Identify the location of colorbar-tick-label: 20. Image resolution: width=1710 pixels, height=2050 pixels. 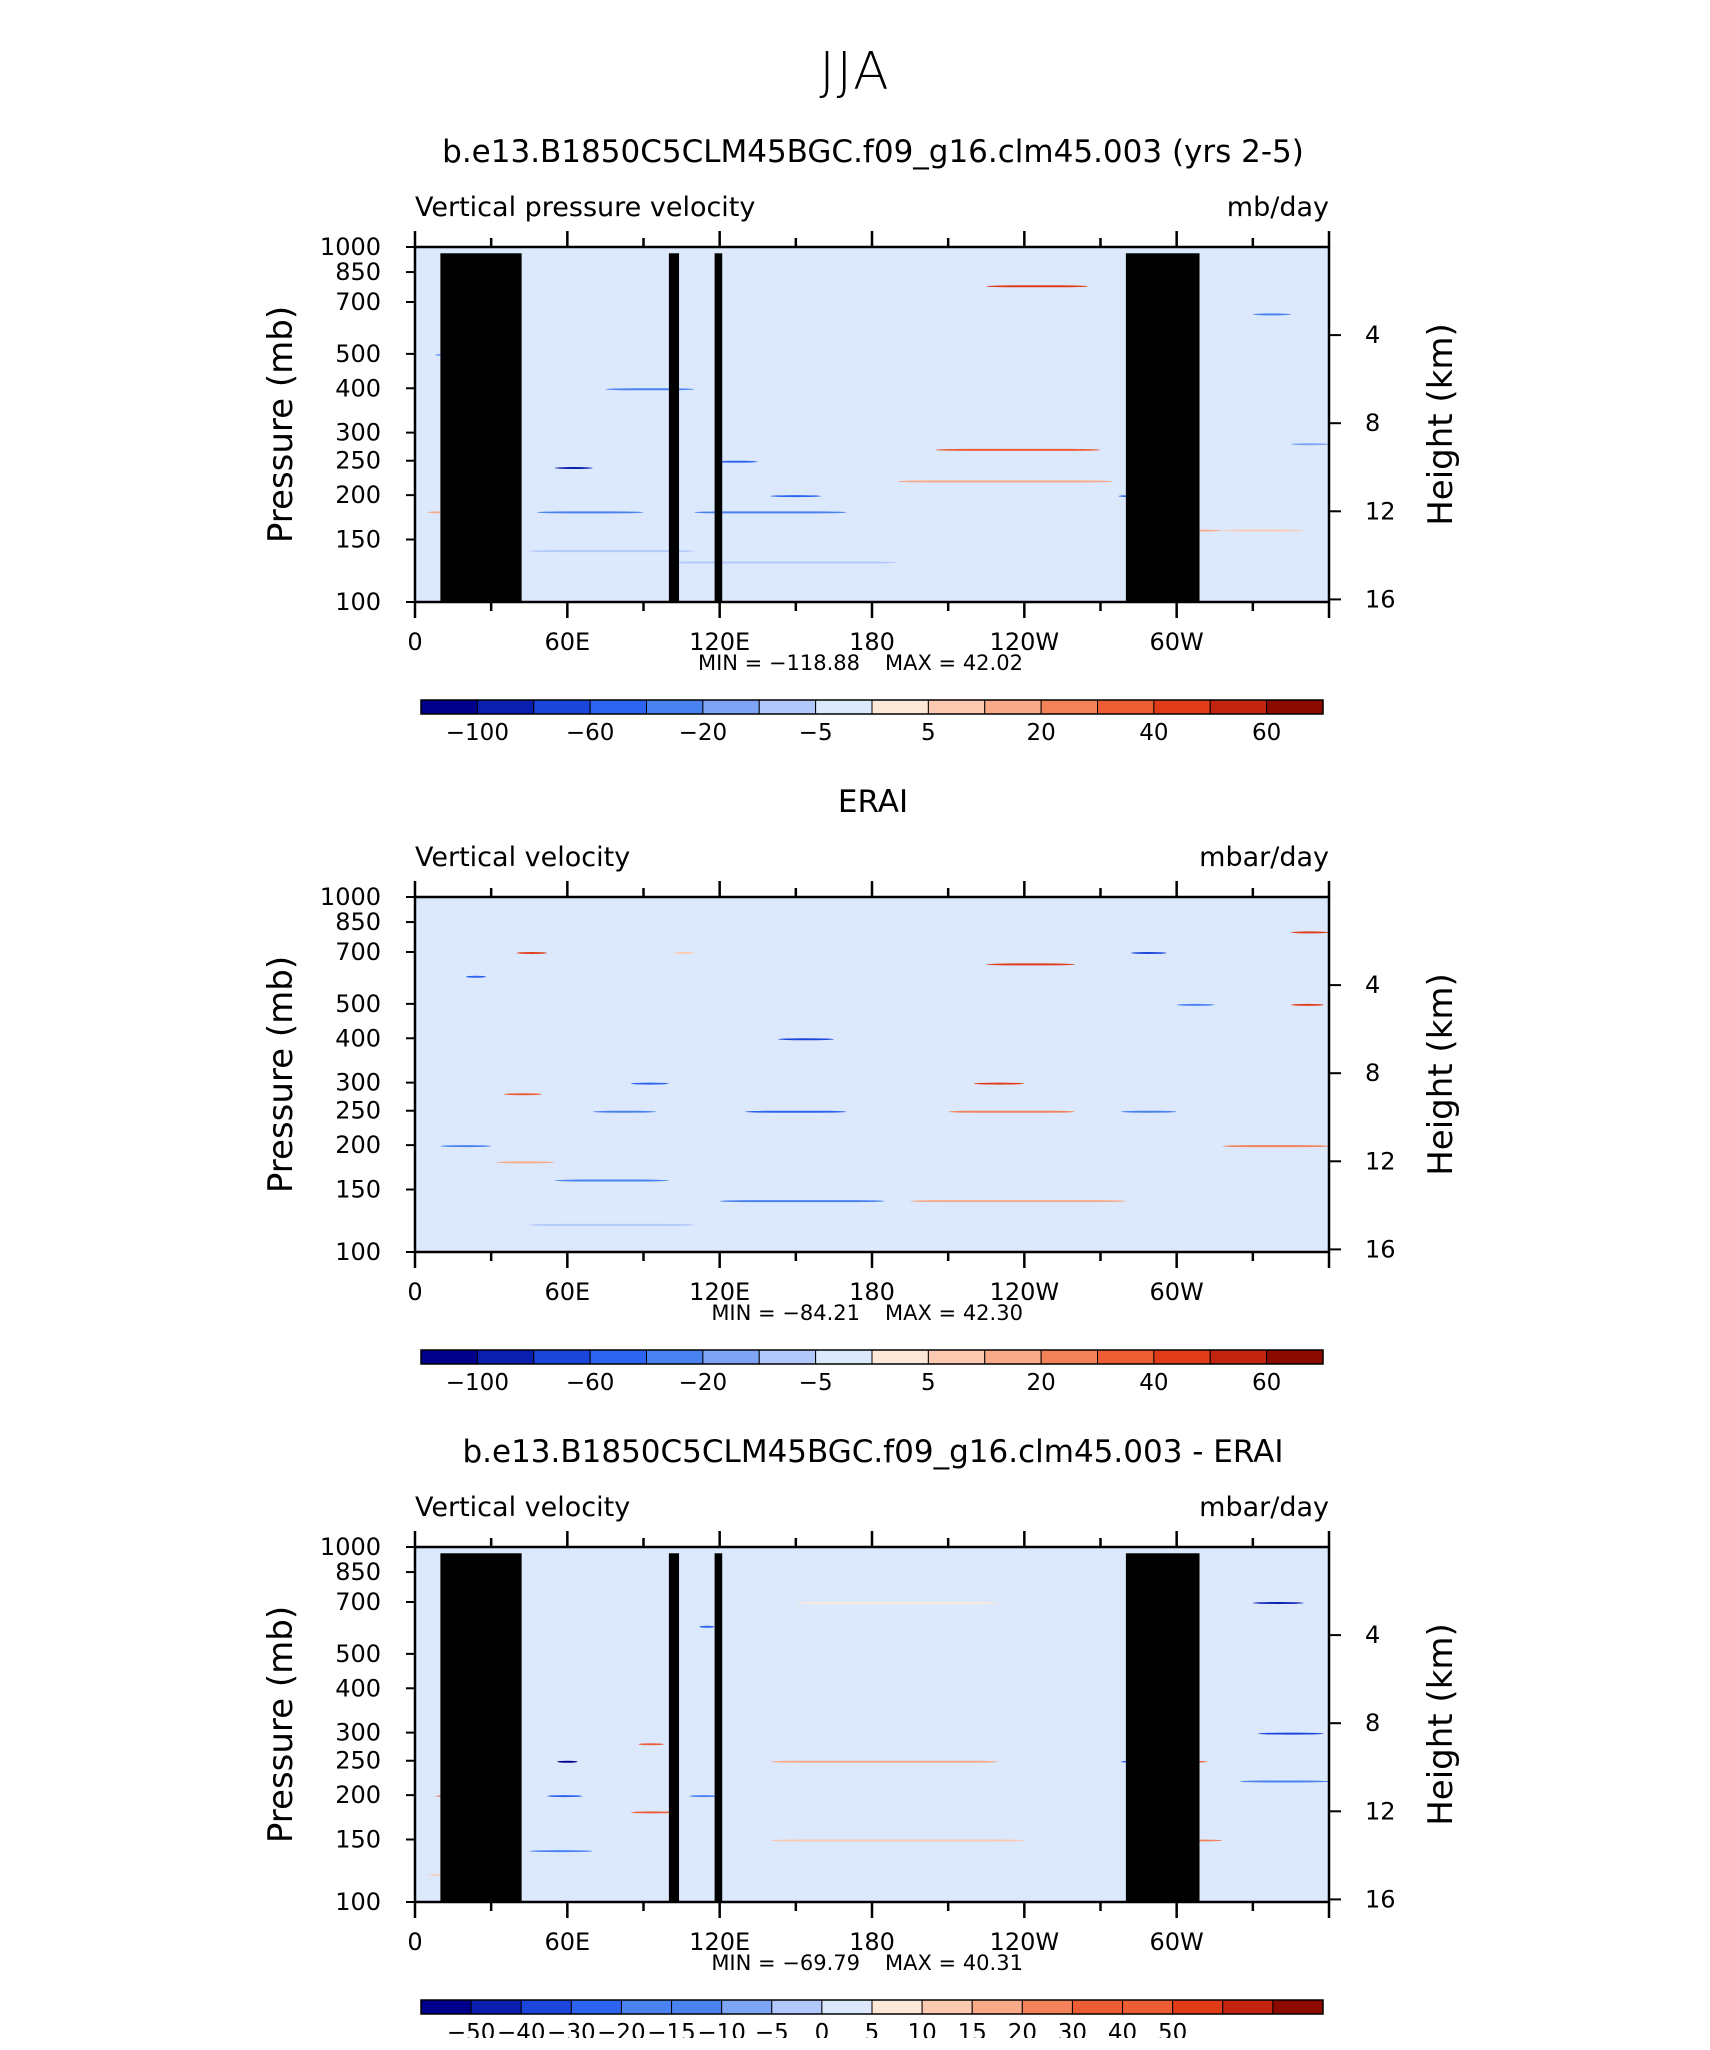
(1040, 1383).